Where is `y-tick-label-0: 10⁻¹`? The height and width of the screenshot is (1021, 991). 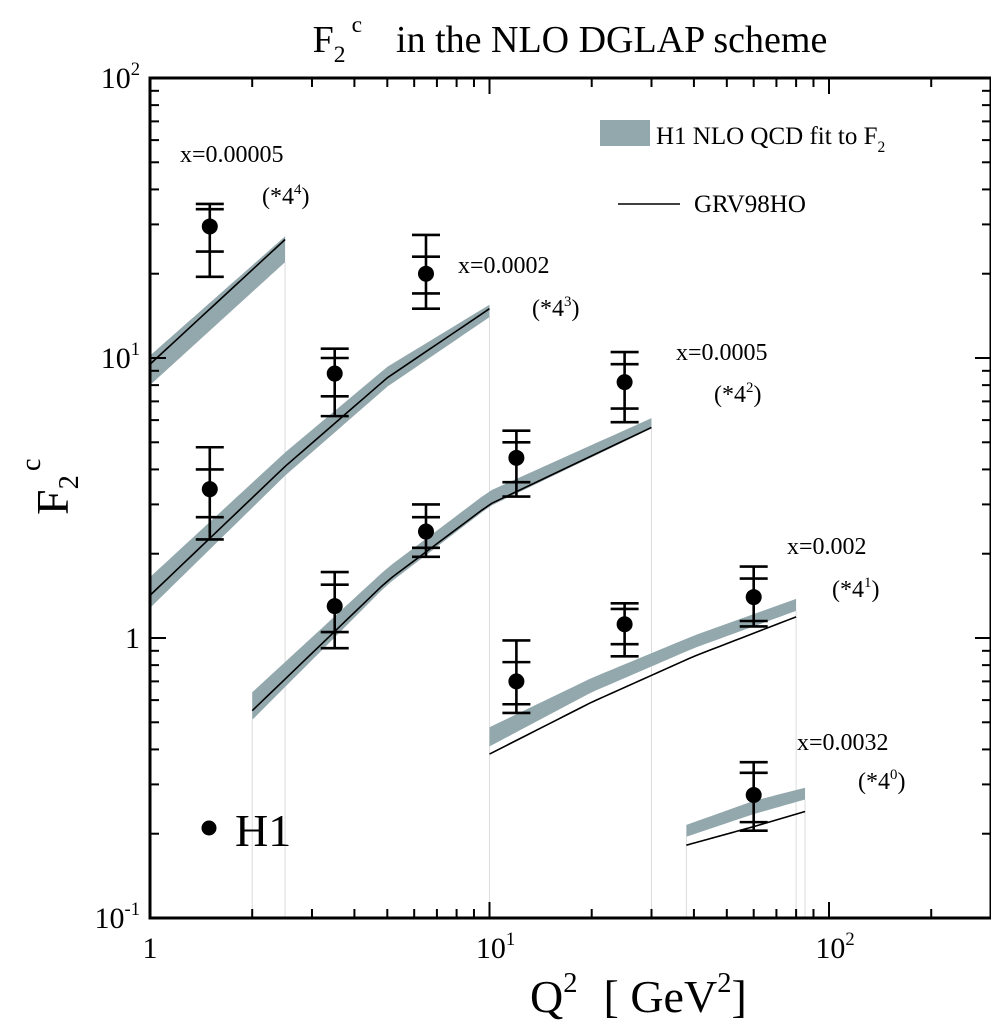
y-tick-label-0: 10⁻¹ is located at coordinates (118, 917).